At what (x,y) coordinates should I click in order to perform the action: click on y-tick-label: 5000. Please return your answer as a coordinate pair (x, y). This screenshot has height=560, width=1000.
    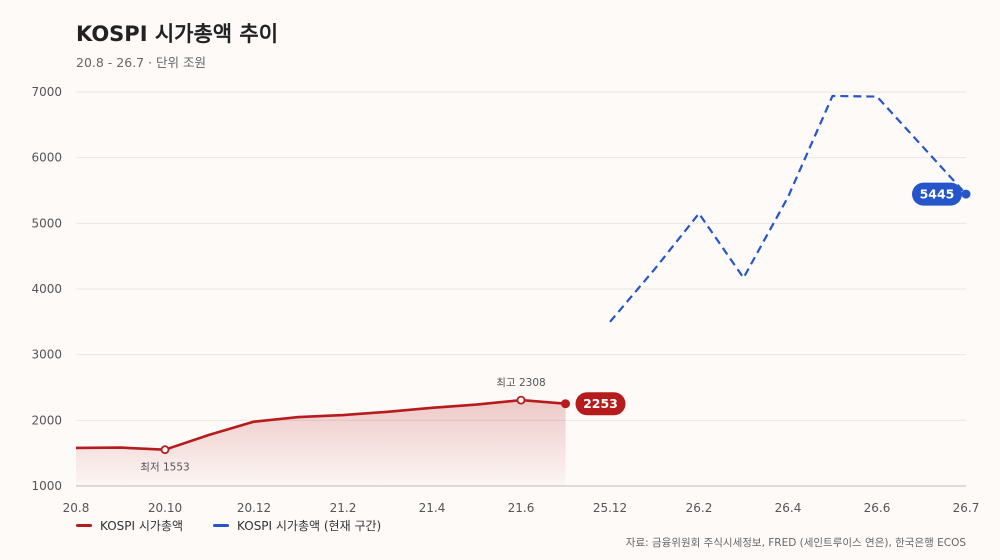
    Looking at the image, I should click on (46, 223).